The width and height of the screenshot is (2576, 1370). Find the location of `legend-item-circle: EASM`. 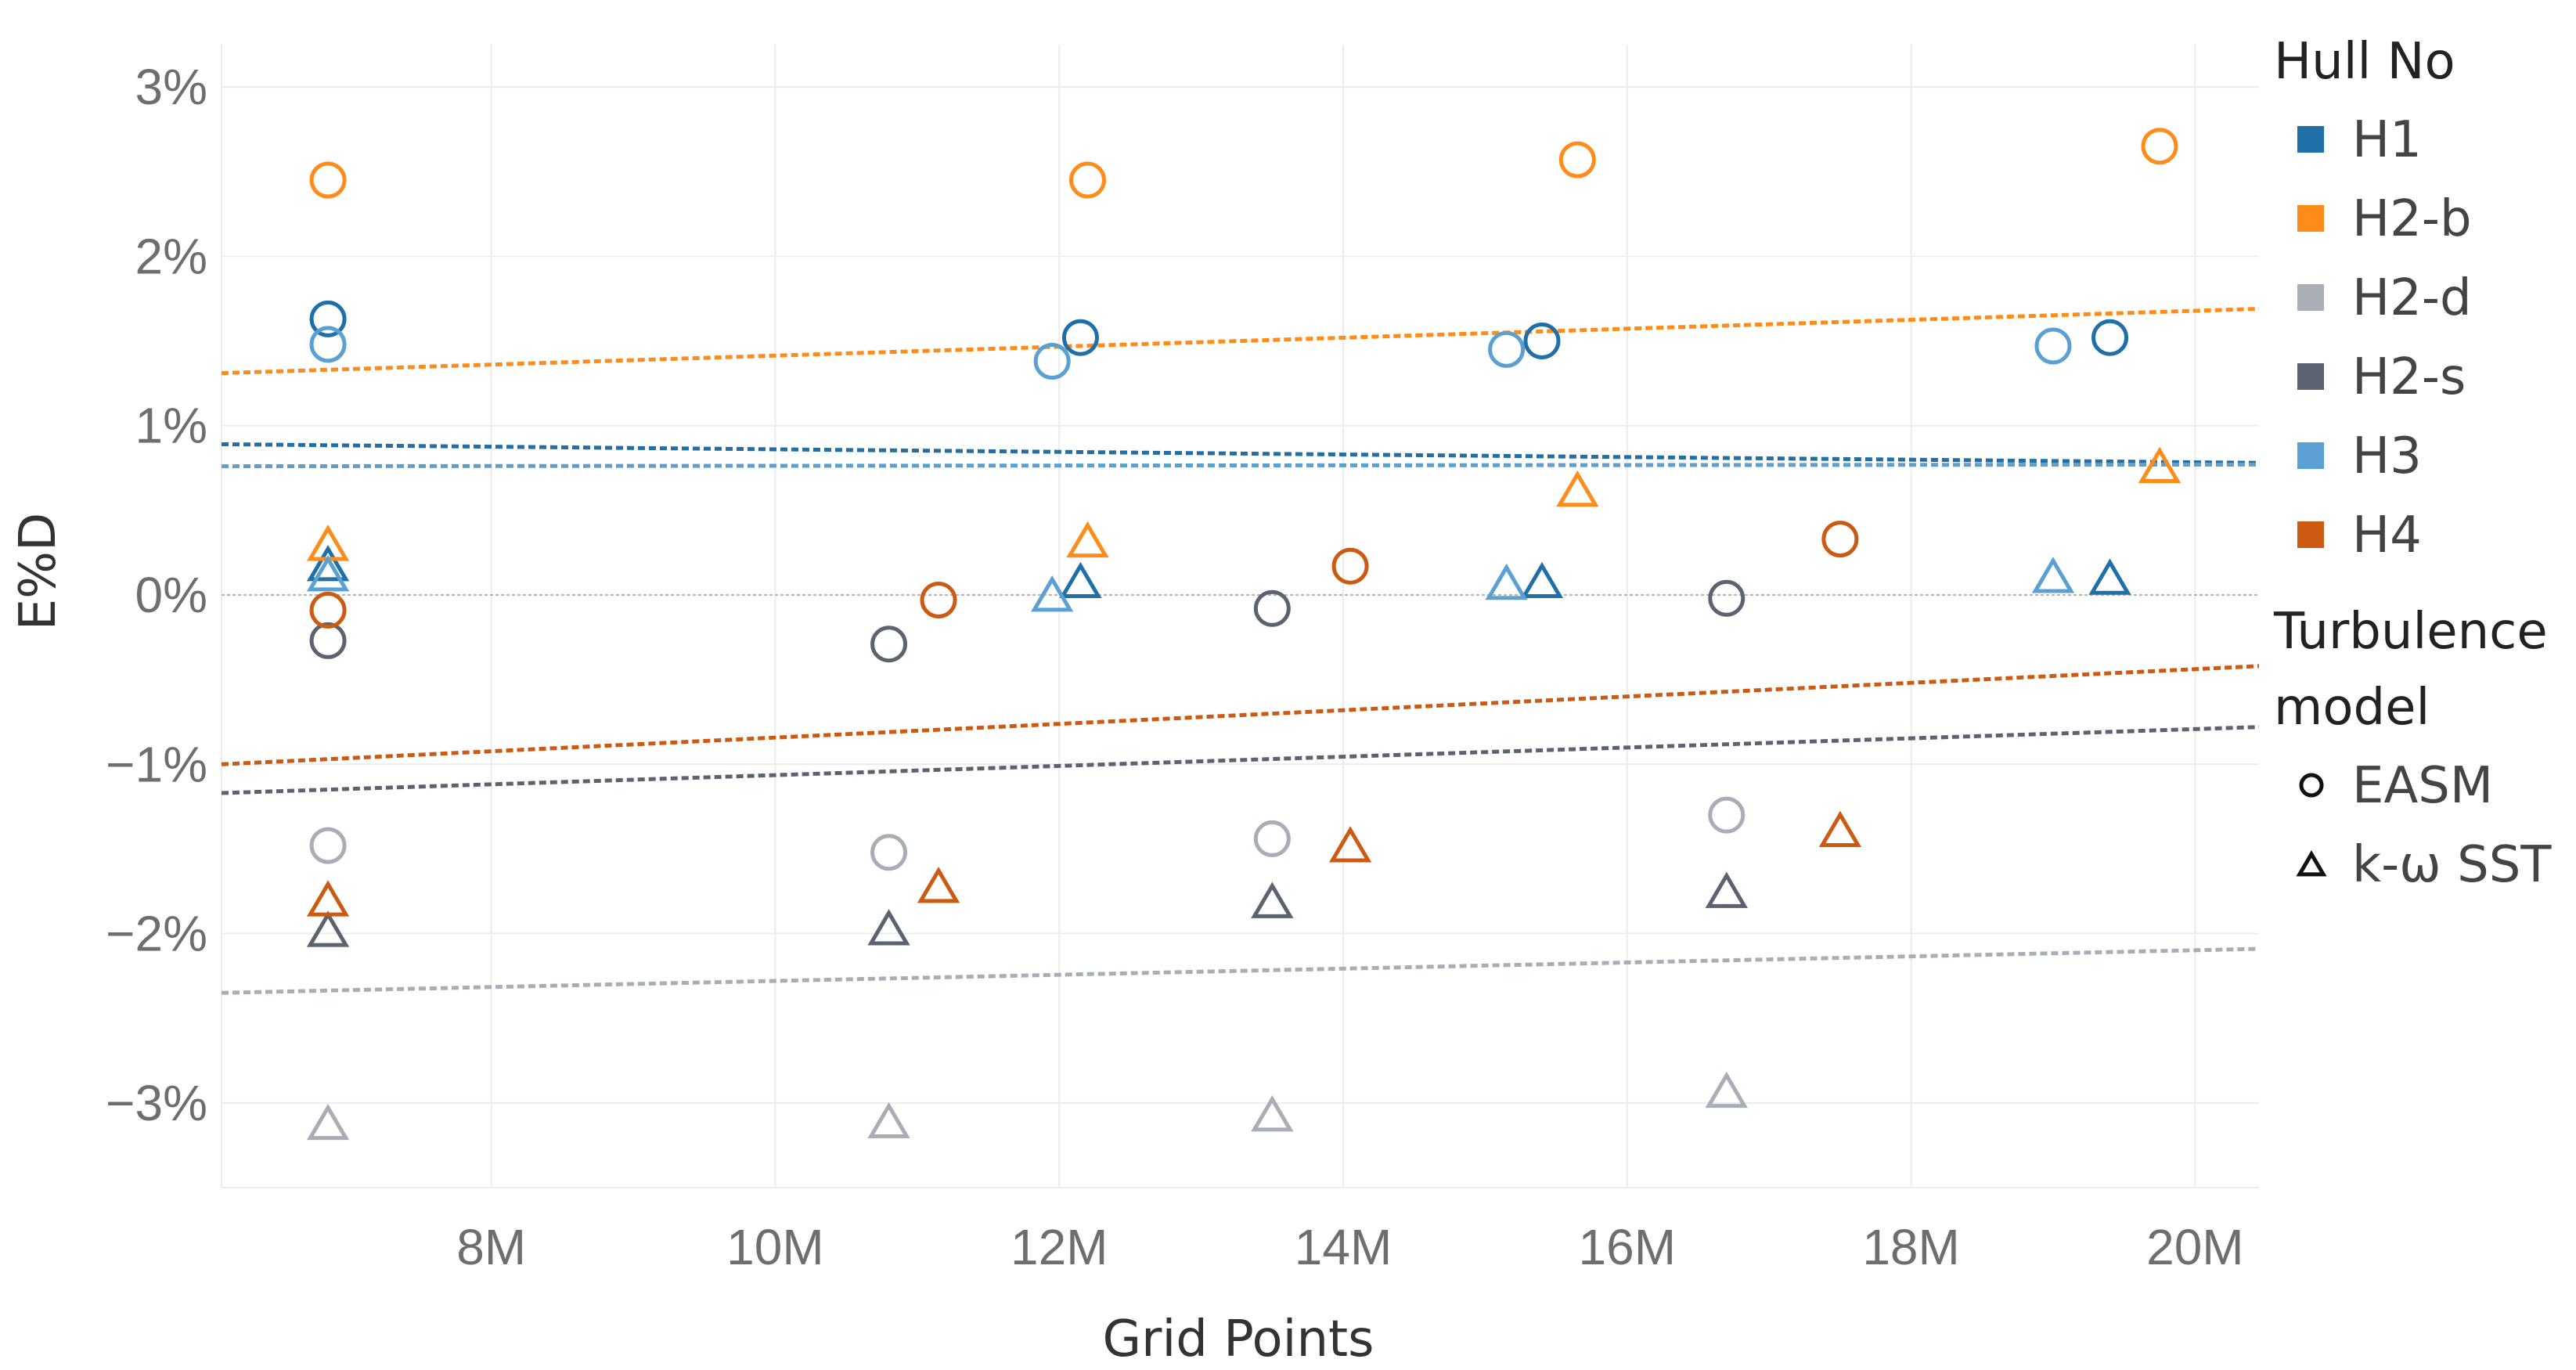

legend-item-circle: EASM is located at coordinates (2396, 786).